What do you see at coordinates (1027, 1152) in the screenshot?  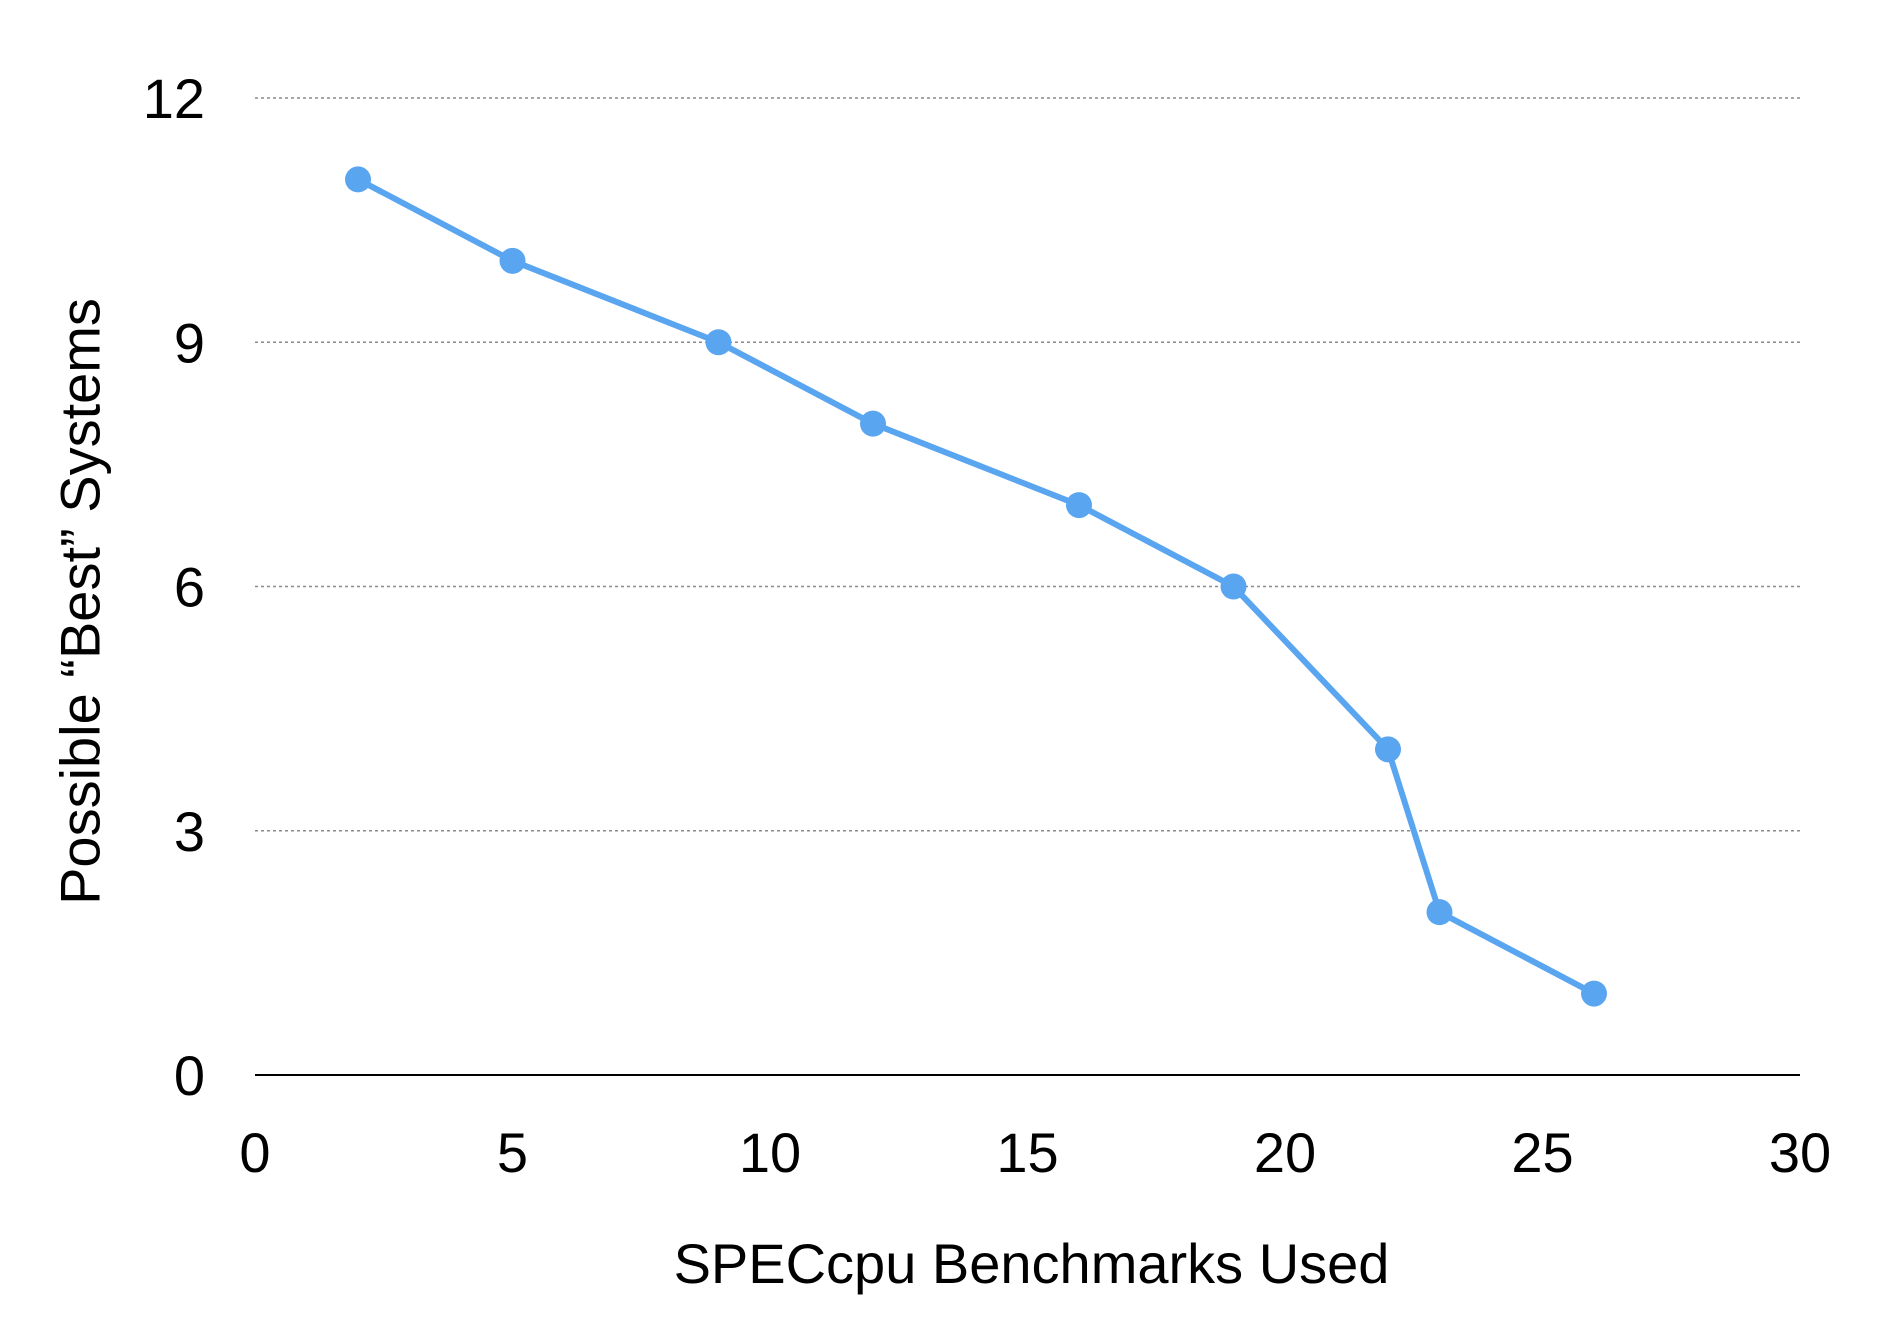 I see `x-tick-label: 15` at bounding box center [1027, 1152].